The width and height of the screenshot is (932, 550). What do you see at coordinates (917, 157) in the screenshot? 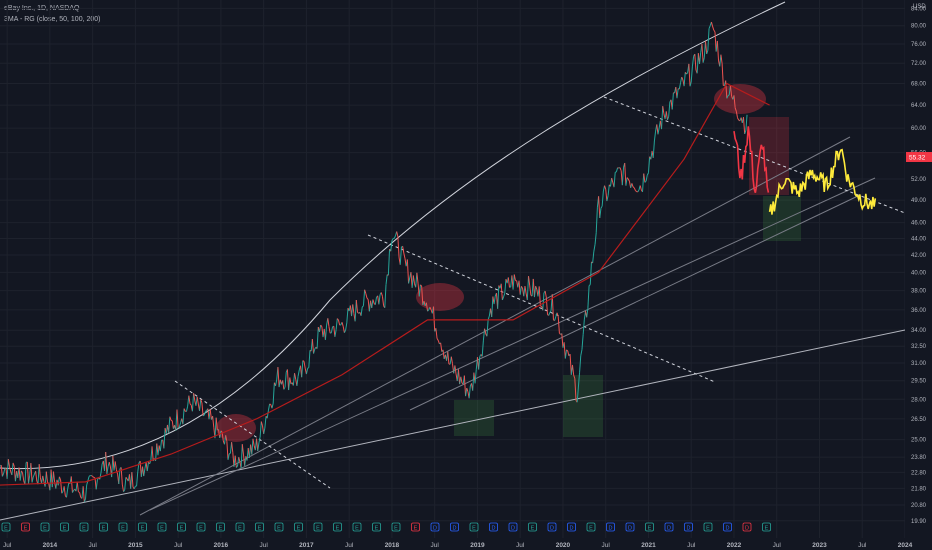
I see `current-price-label: 55.32` at bounding box center [917, 157].